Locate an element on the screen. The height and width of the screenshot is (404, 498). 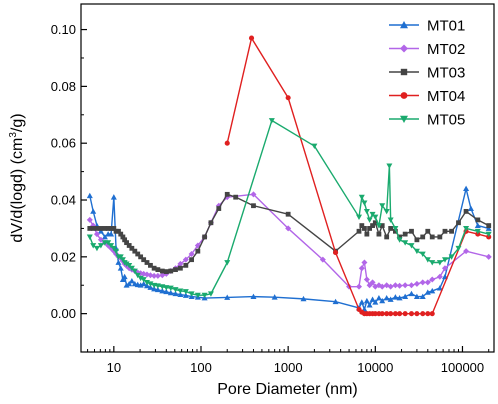
y-tick-label: 0.08 is located at coordinates (63, 86).